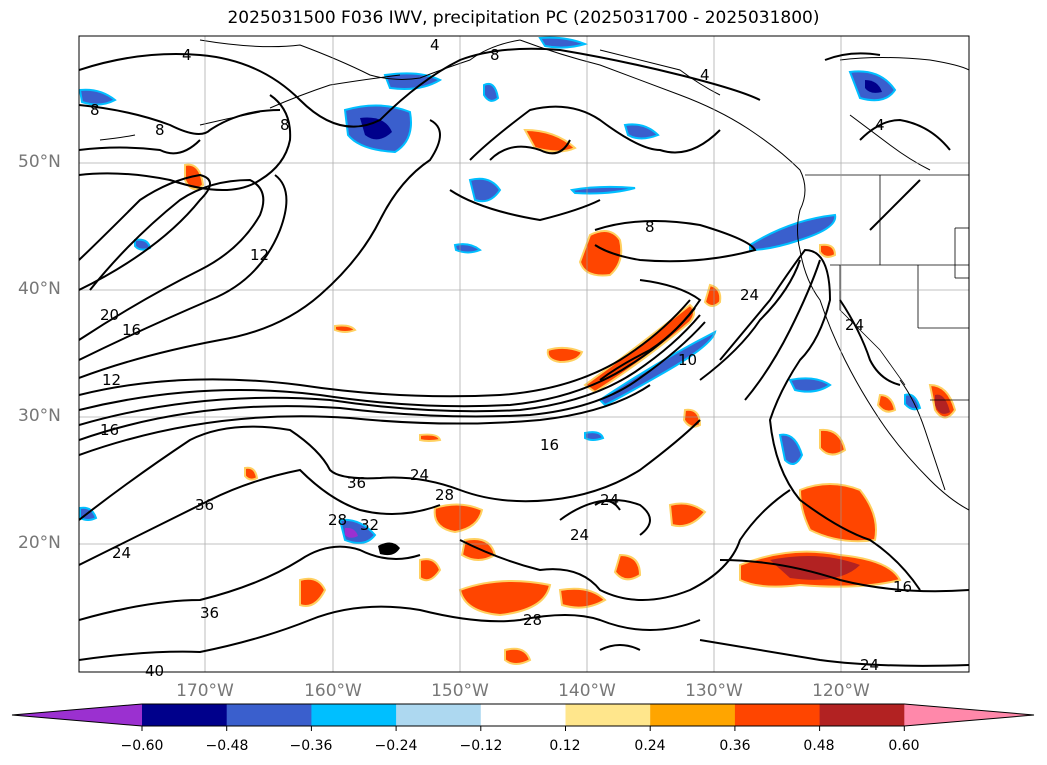  Describe the element at coordinates (39, 289) in the screenshot. I see `lat-label: 40°N` at that location.